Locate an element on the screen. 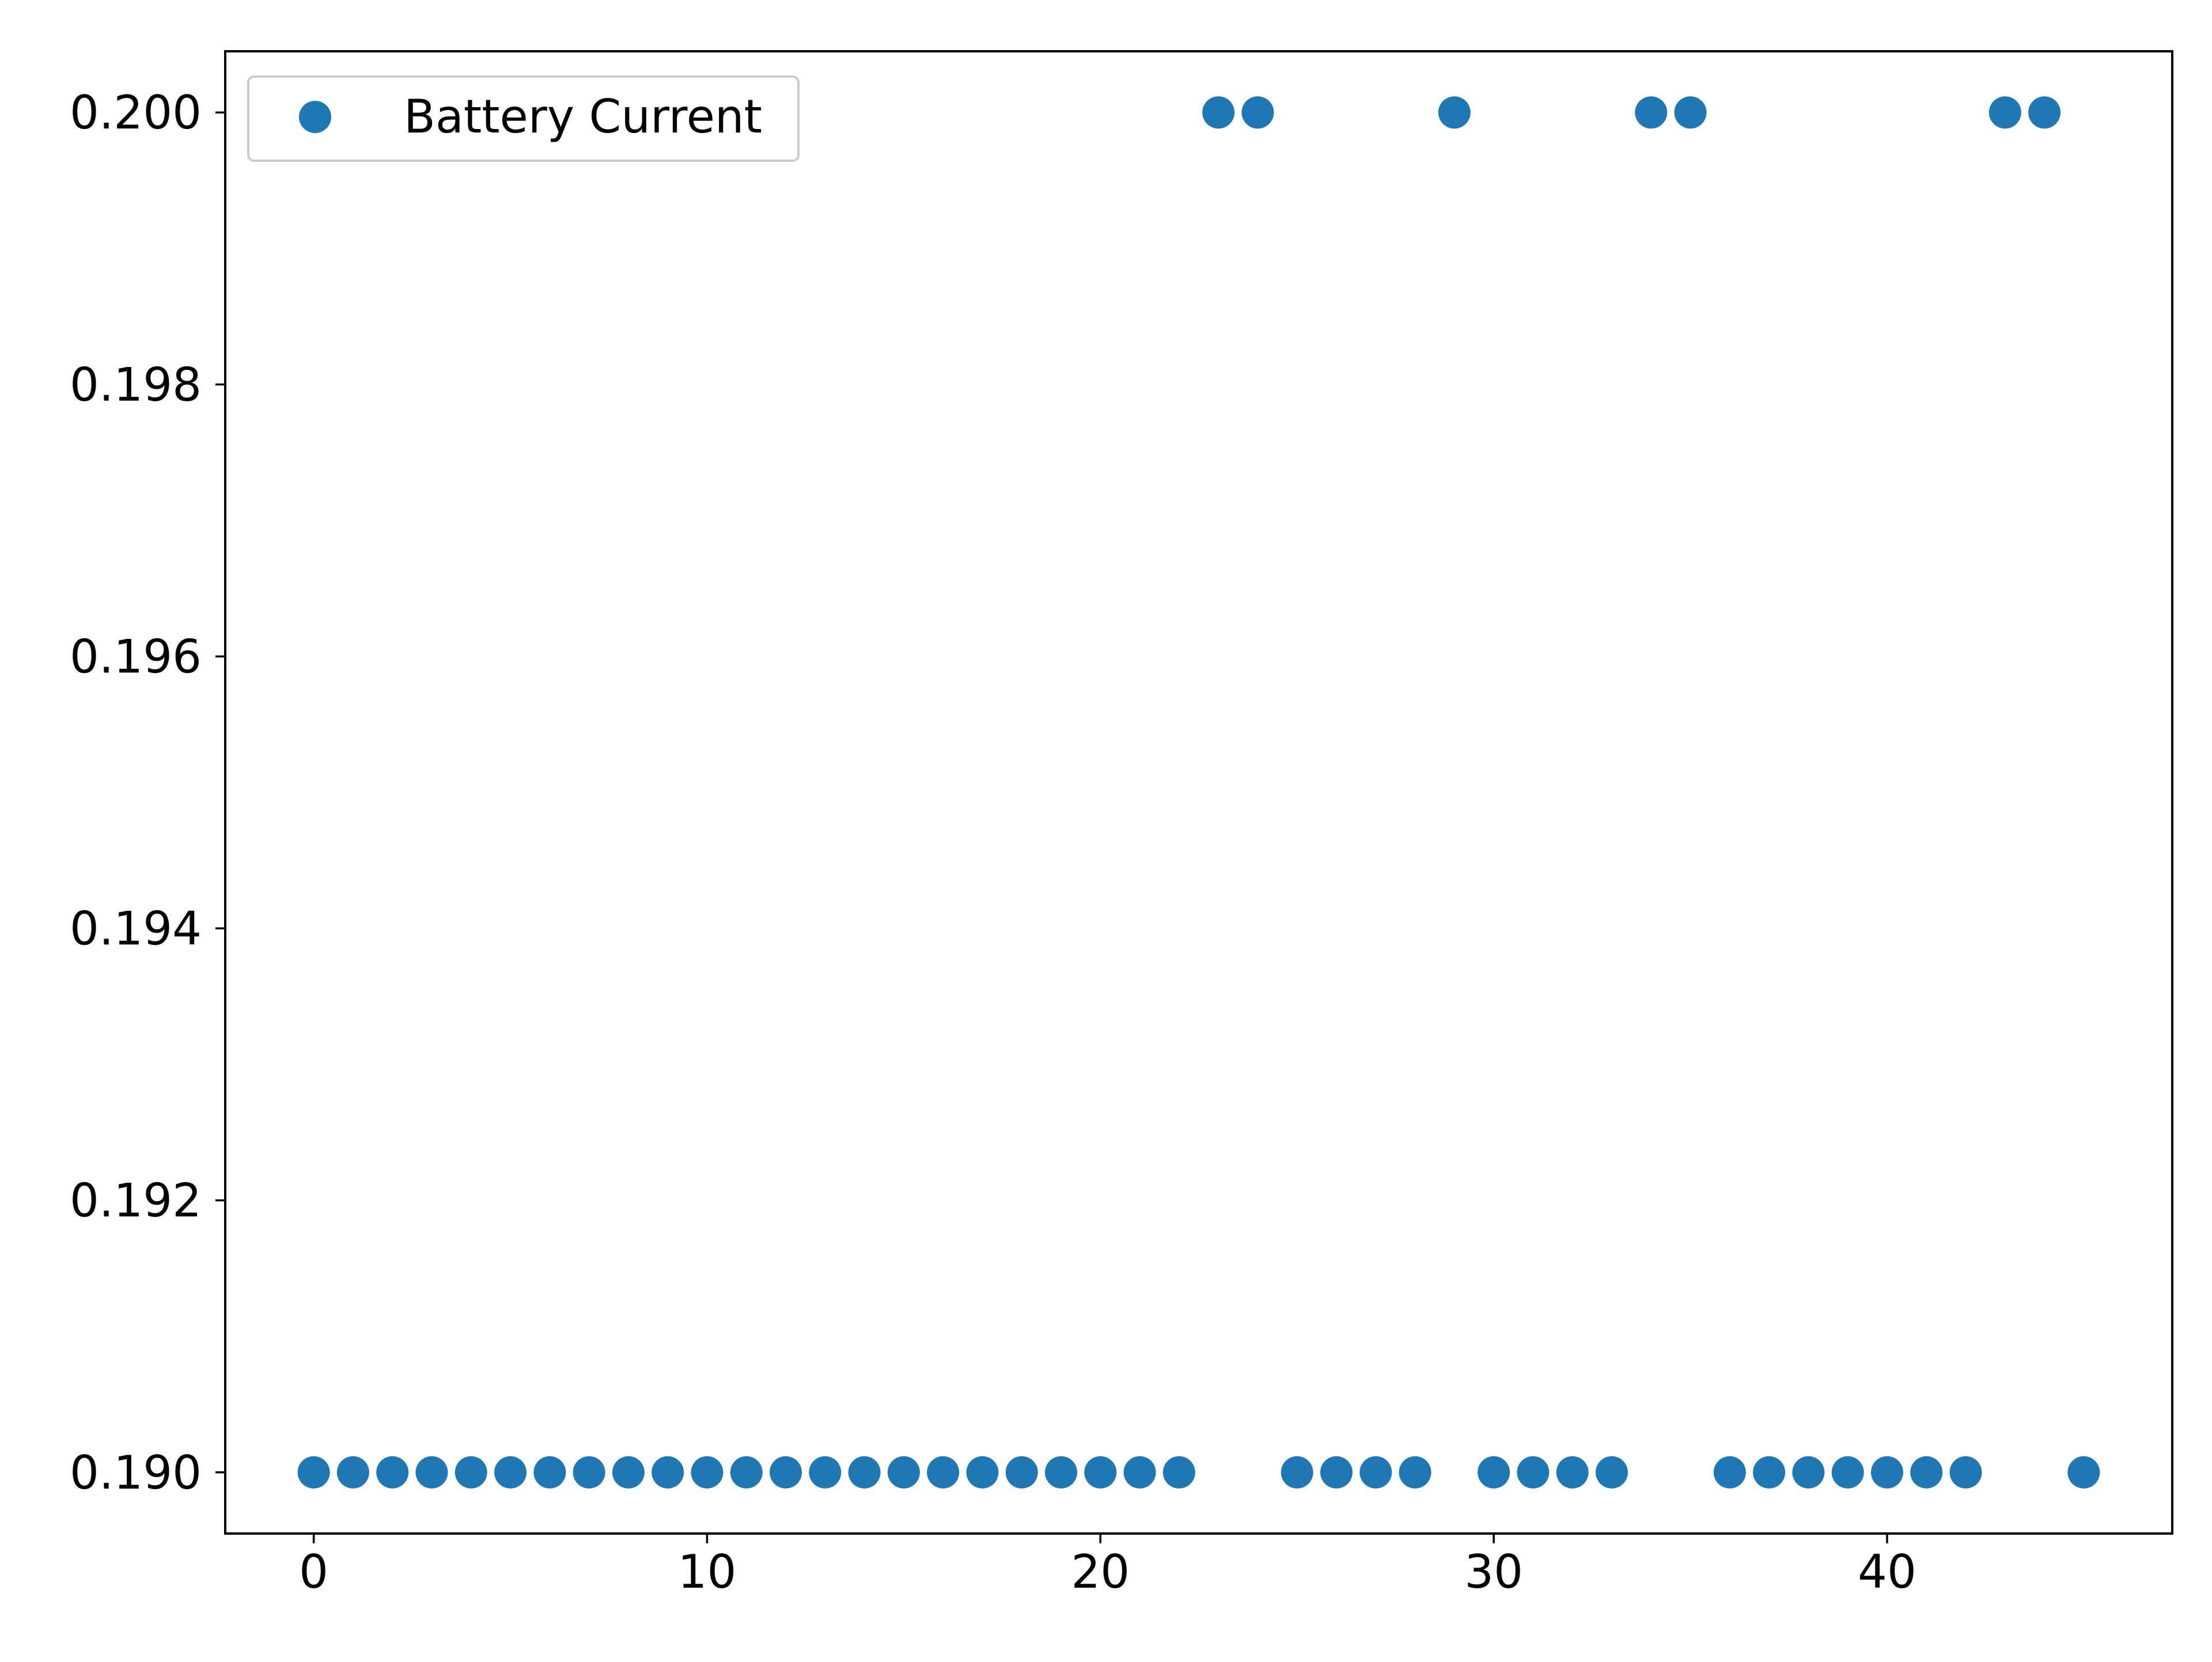 This screenshot has height=1662, width=2212. x-tick-label: 0 is located at coordinates (313, 1572).